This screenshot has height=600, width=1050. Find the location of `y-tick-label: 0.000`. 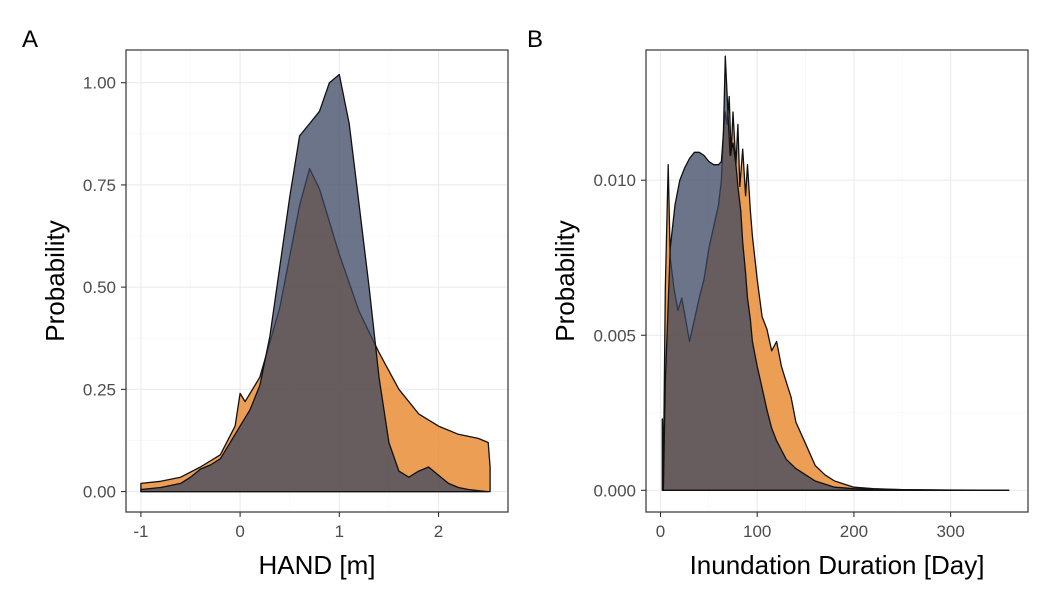

y-tick-label: 0.000 is located at coordinates (614, 490).